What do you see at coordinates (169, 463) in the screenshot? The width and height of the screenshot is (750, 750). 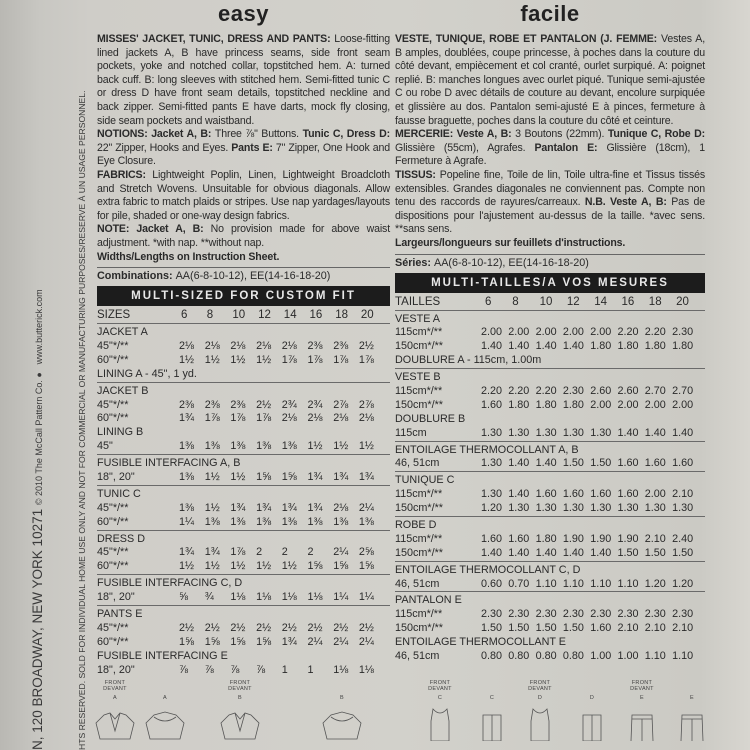 I see `row-label: FUSIBLE INTERFACING A, B` at bounding box center [169, 463].